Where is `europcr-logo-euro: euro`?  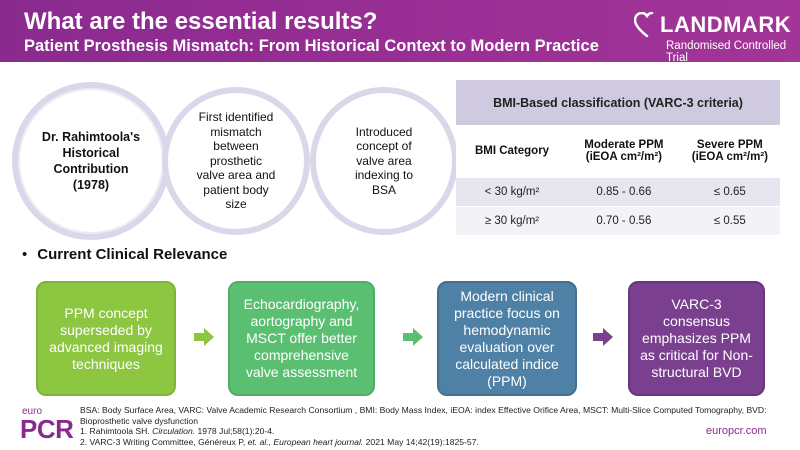 europcr-logo-euro: euro is located at coordinates (32, 411).